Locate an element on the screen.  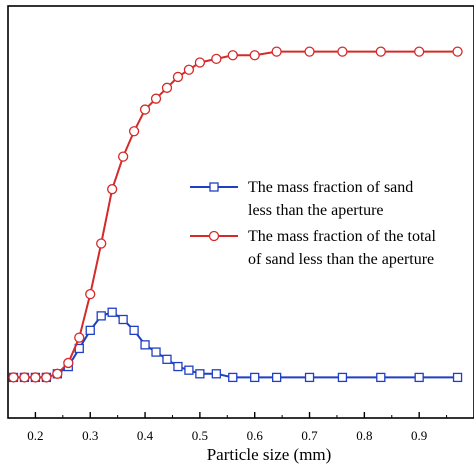
x-tick-label: 0.6 is located at coordinates (255, 435).